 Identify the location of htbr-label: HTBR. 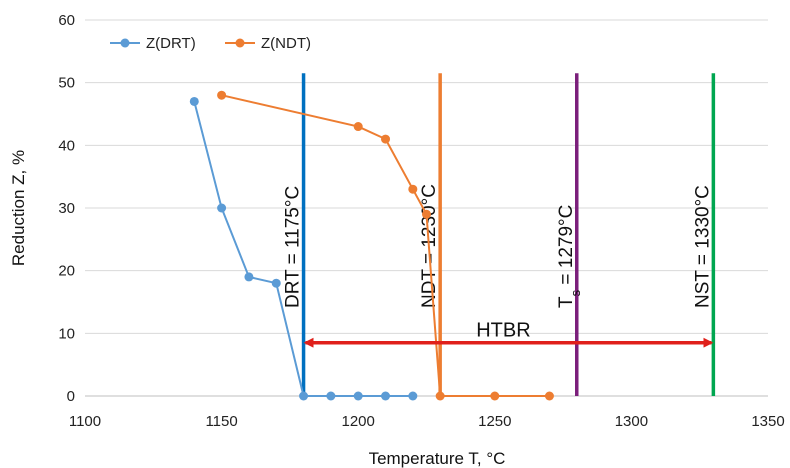
(503, 331).